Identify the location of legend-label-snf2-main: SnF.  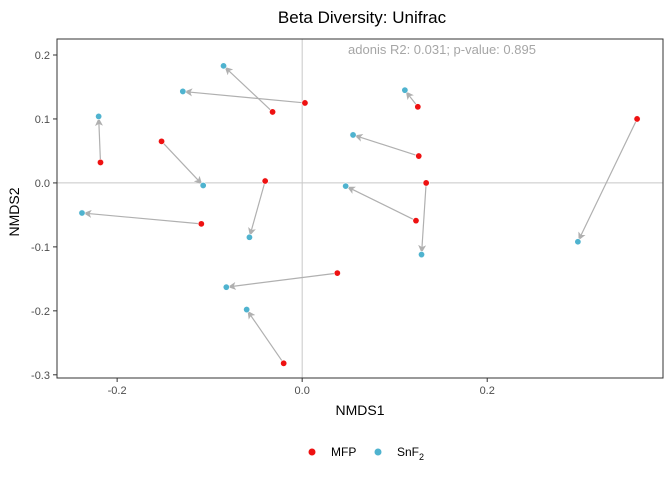
(408, 452).